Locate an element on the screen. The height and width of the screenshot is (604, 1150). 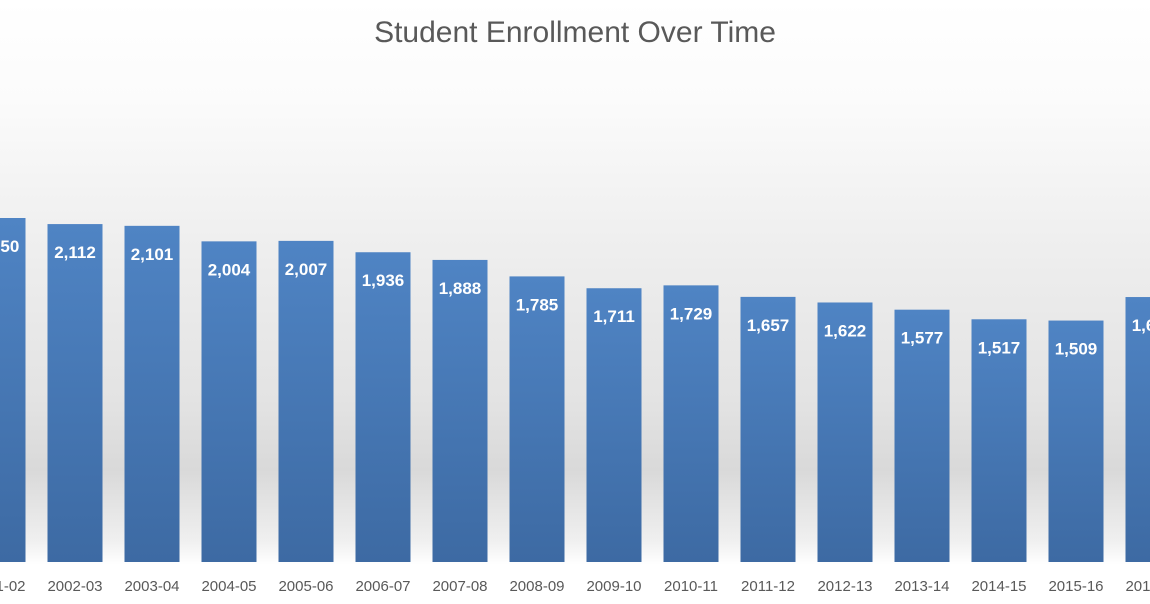
data-label: 1,729 is located at coordinates (691, 313).